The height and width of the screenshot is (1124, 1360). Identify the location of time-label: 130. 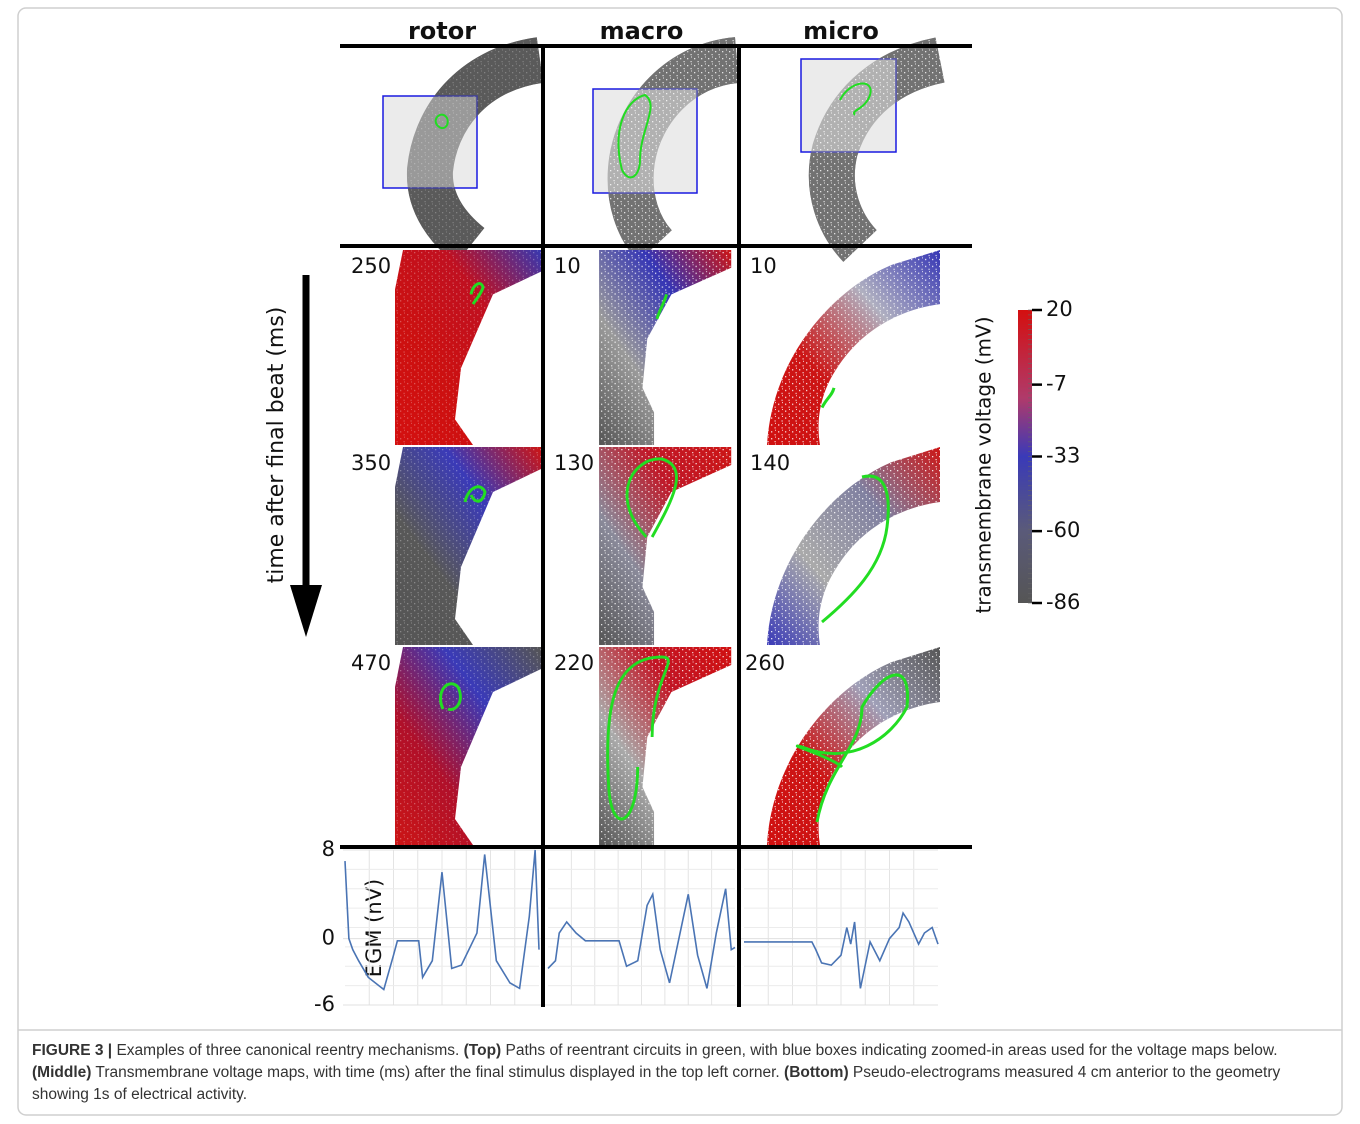
(574, 463).